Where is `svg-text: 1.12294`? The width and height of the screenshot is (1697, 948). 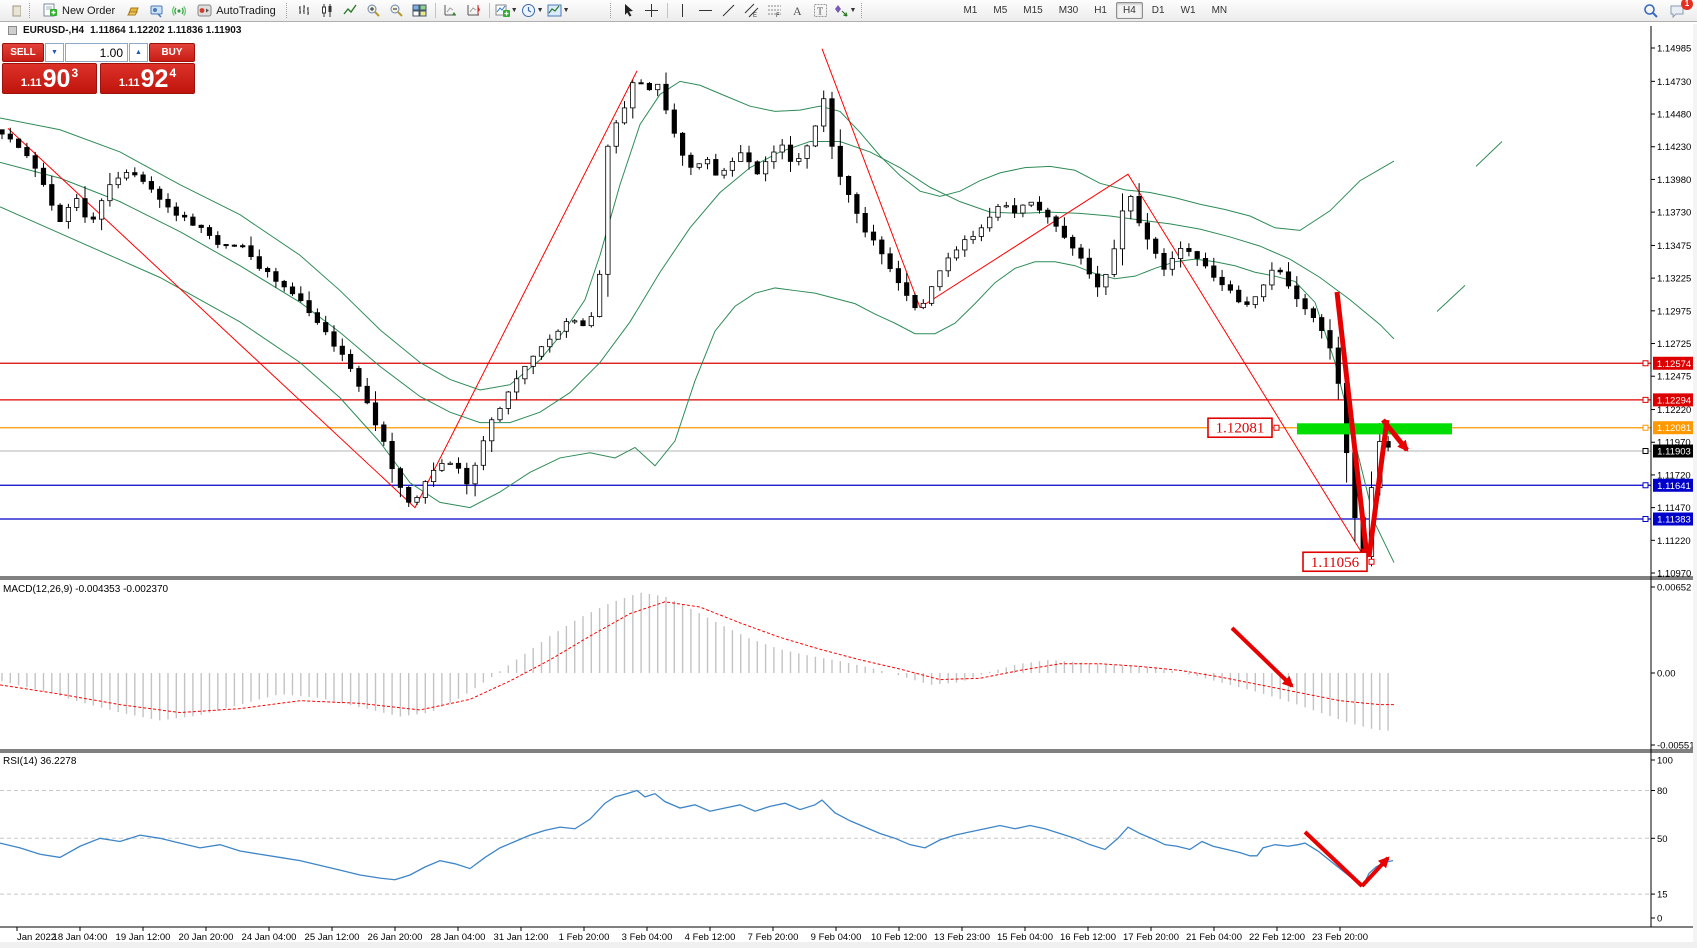
svg-text: 1.12294 is located at coordinates (1674, 400).